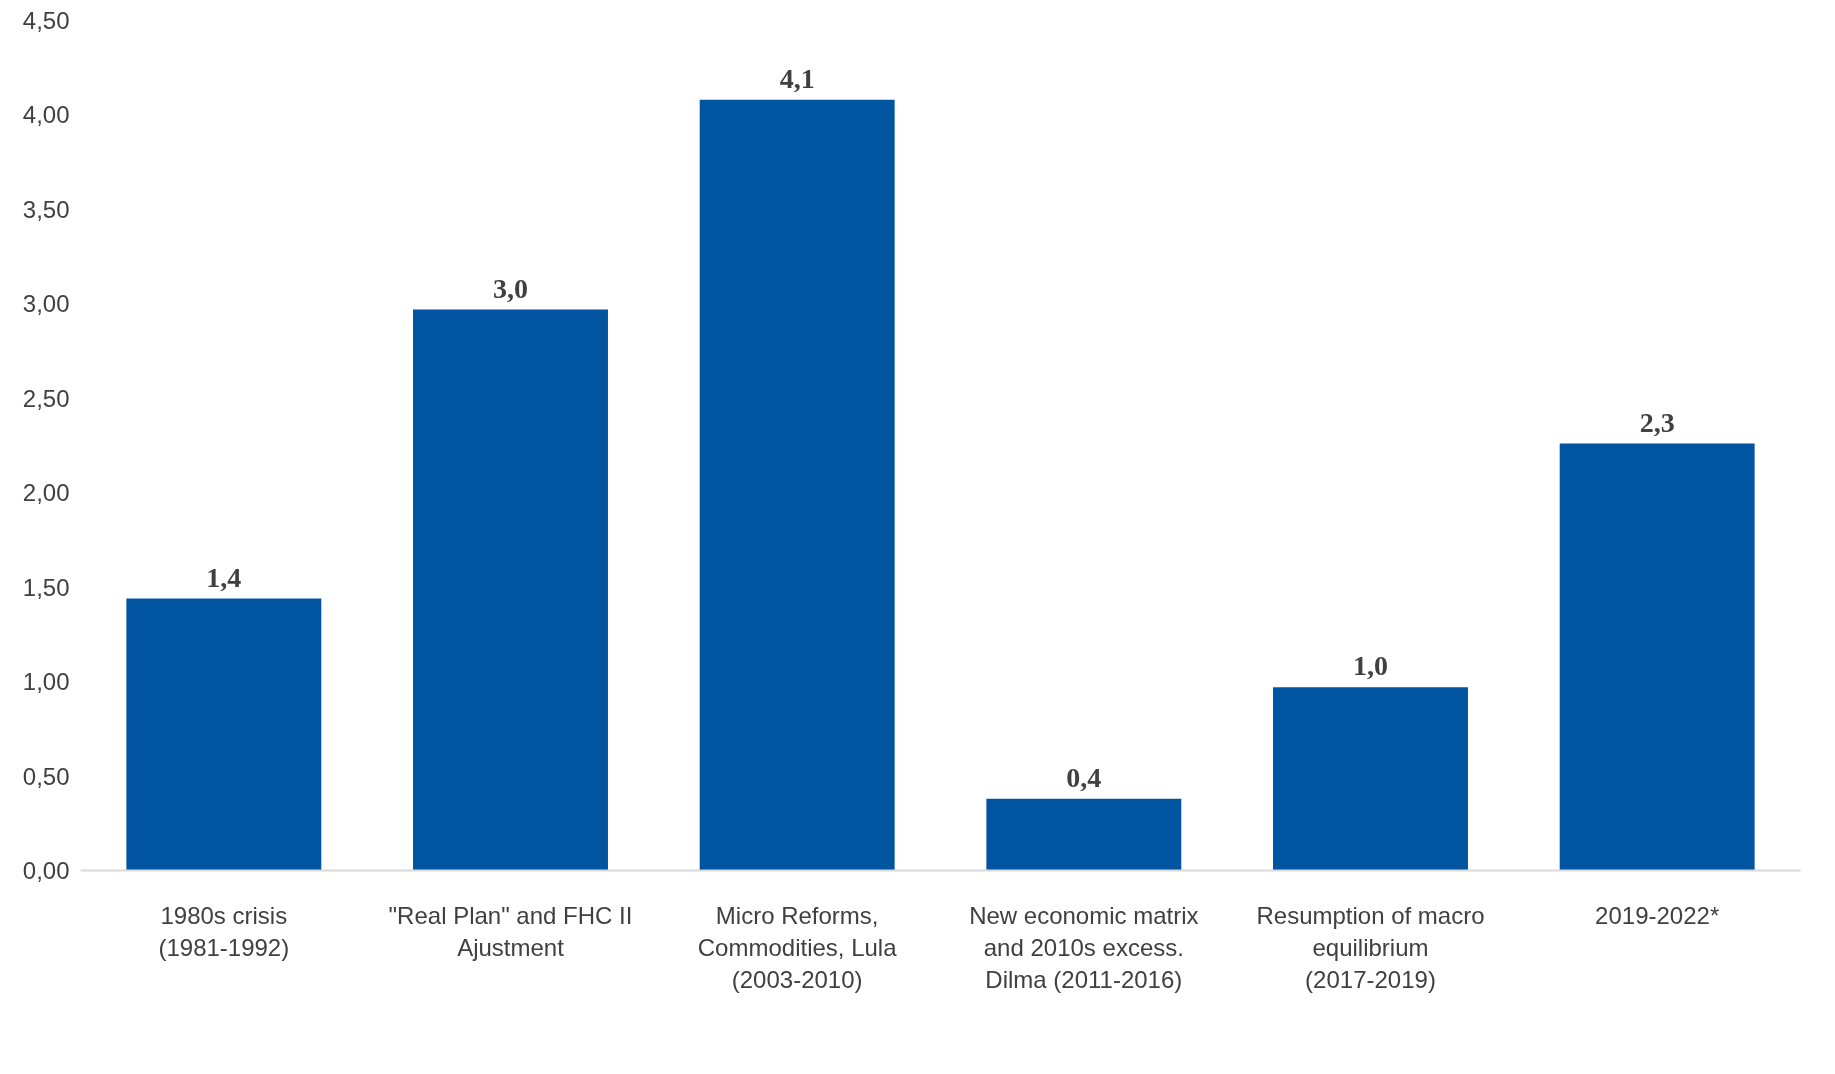 The width and height of the screenshot is (1835, 1074). I want to click on x-tick-label: Micro Reforms, Commodities, Lula (2003-2010), so click(797, 947).